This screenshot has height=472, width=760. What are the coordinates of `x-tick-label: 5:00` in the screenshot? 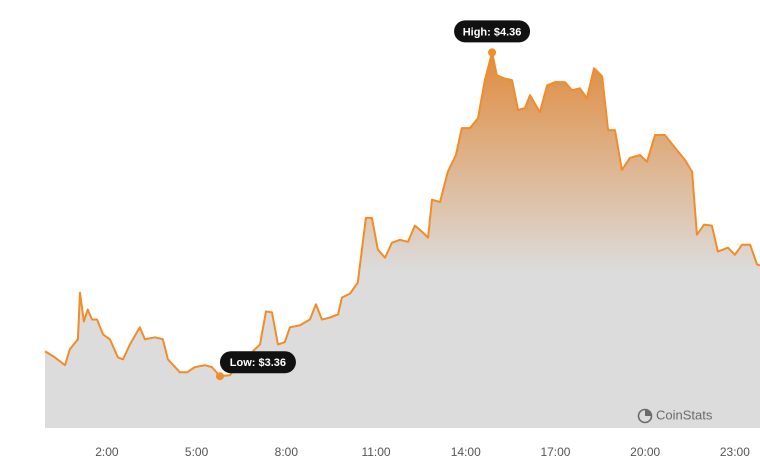 It's located at (197, 452).